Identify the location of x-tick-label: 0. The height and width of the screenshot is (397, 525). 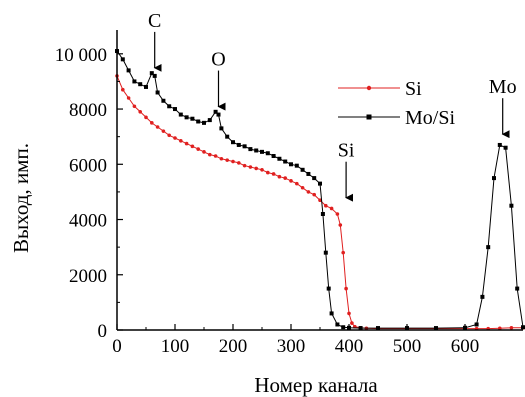
(117, 346).